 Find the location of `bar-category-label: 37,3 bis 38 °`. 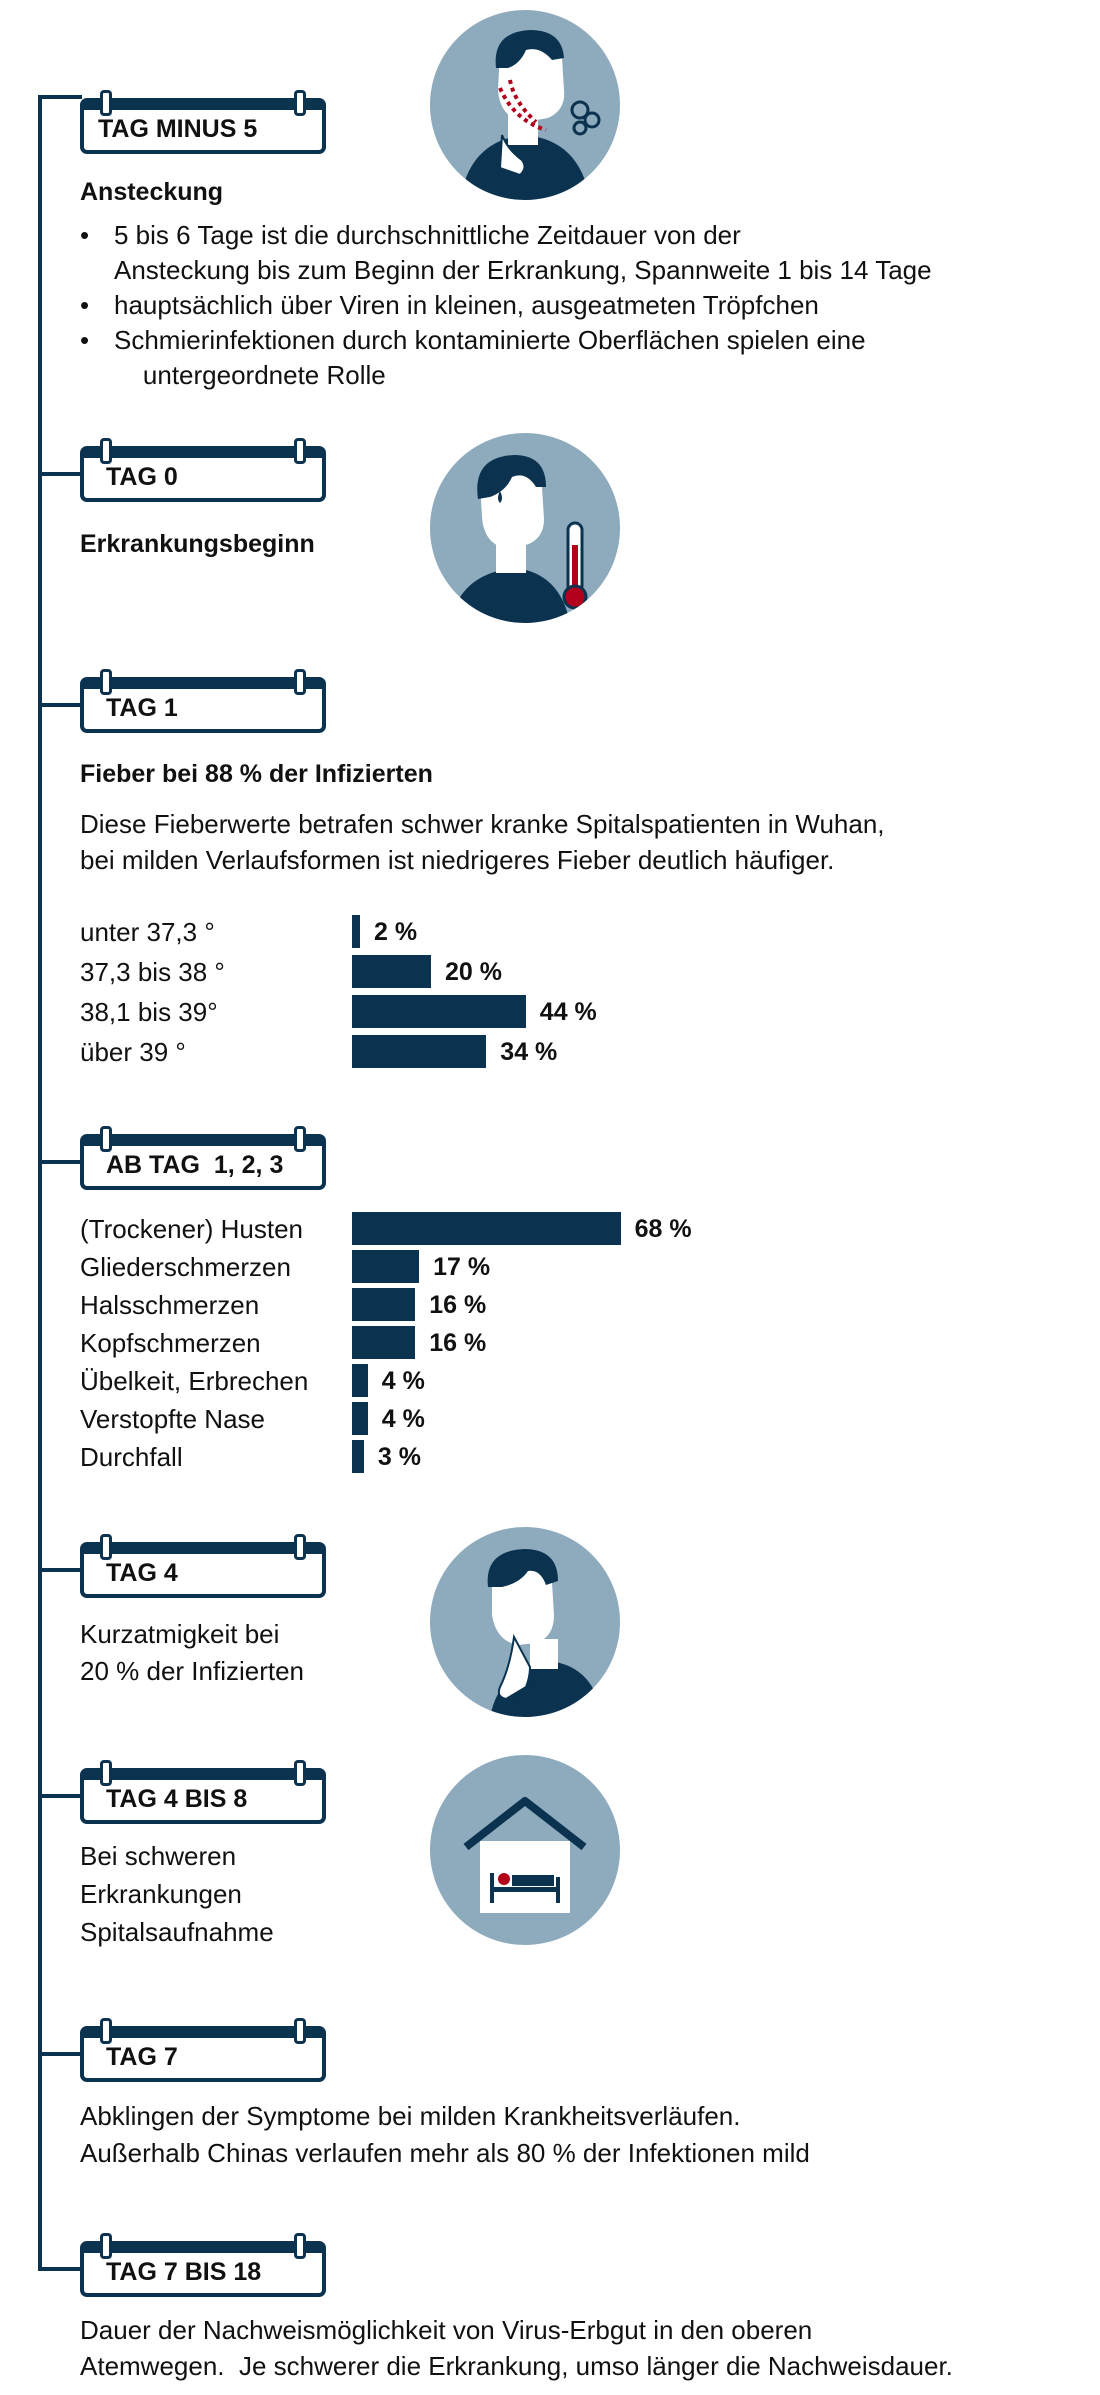

bar-category-label: 37,3 bis 38 ° is located at coordinates (152, 972).